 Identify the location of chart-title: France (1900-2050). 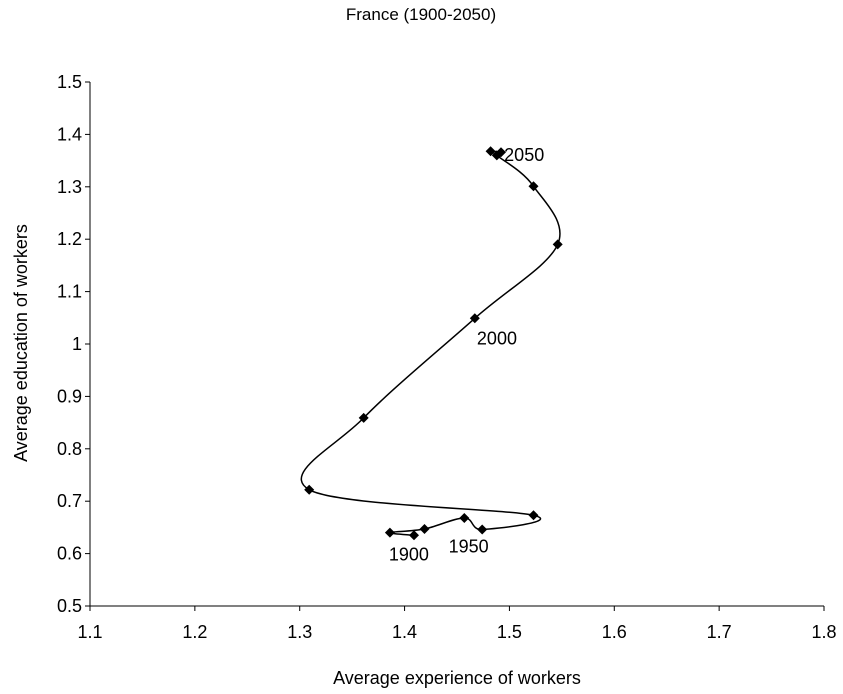
(421, 14).